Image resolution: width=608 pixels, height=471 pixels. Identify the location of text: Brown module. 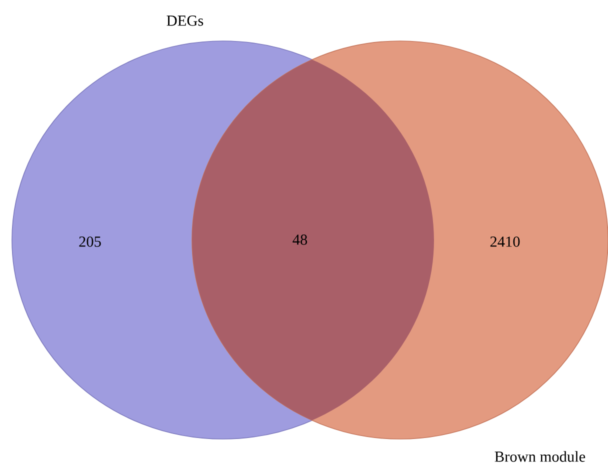
(540, 456).